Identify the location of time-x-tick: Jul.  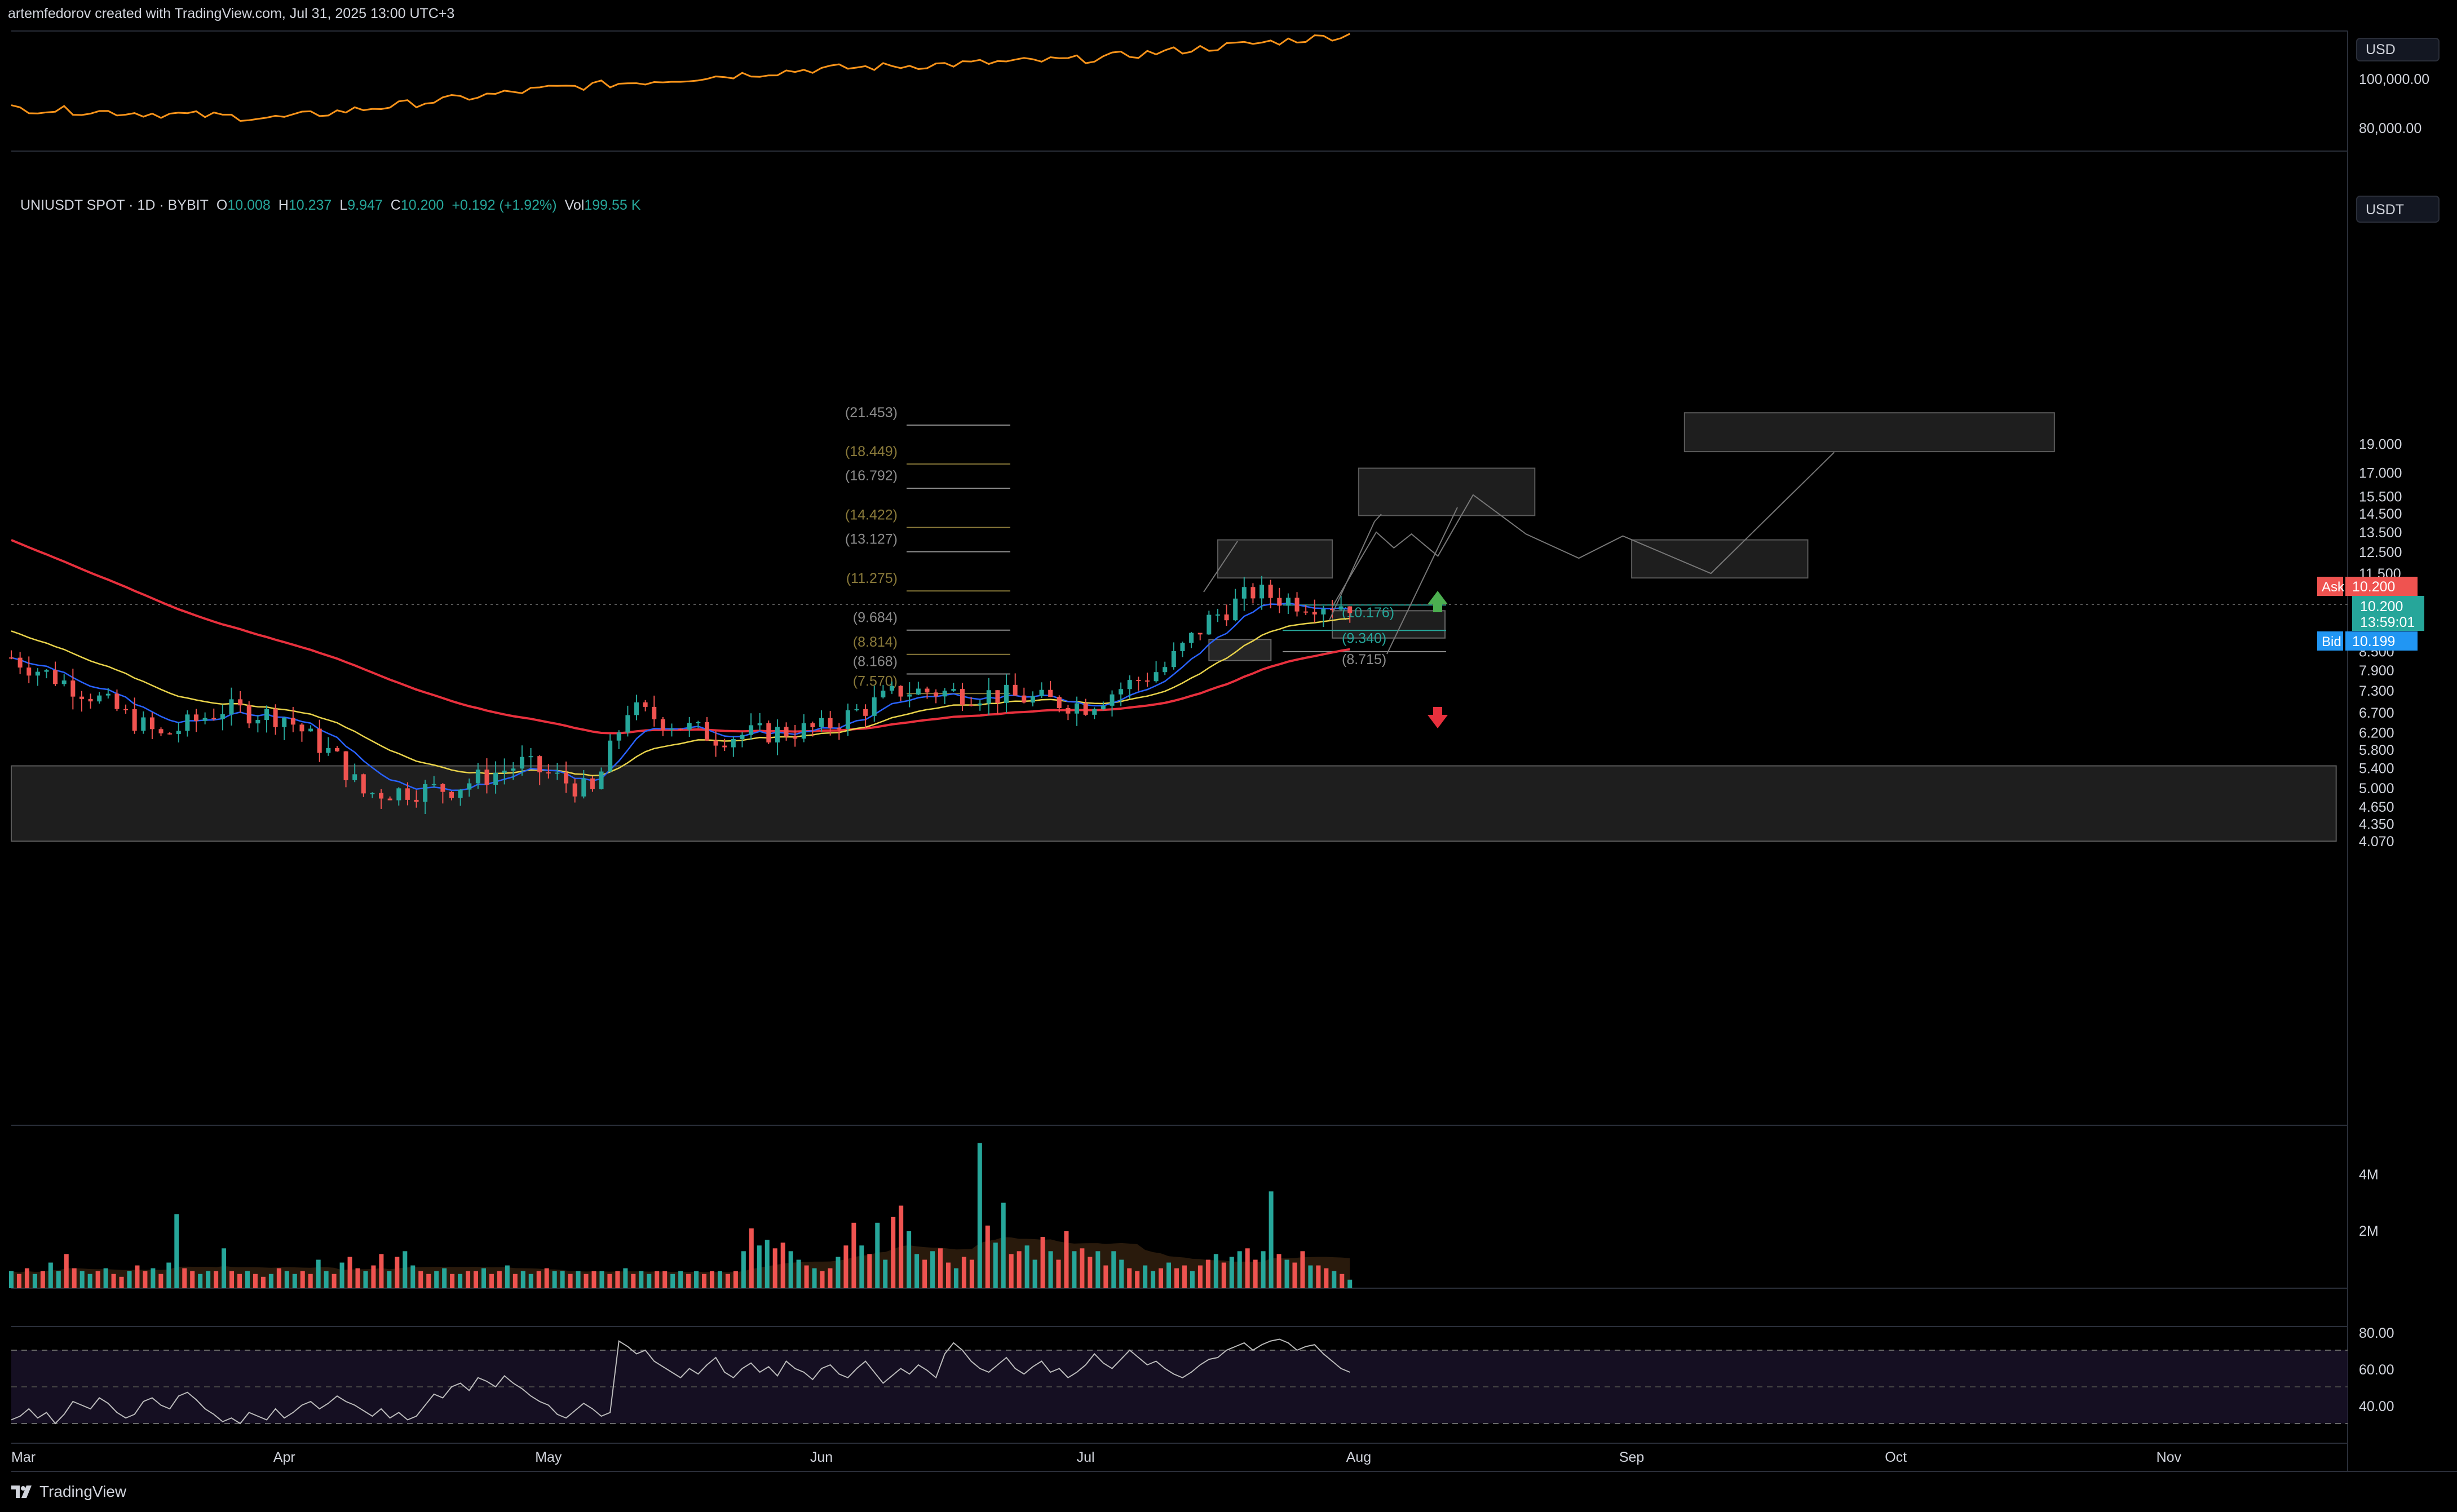
(1086, 1457).